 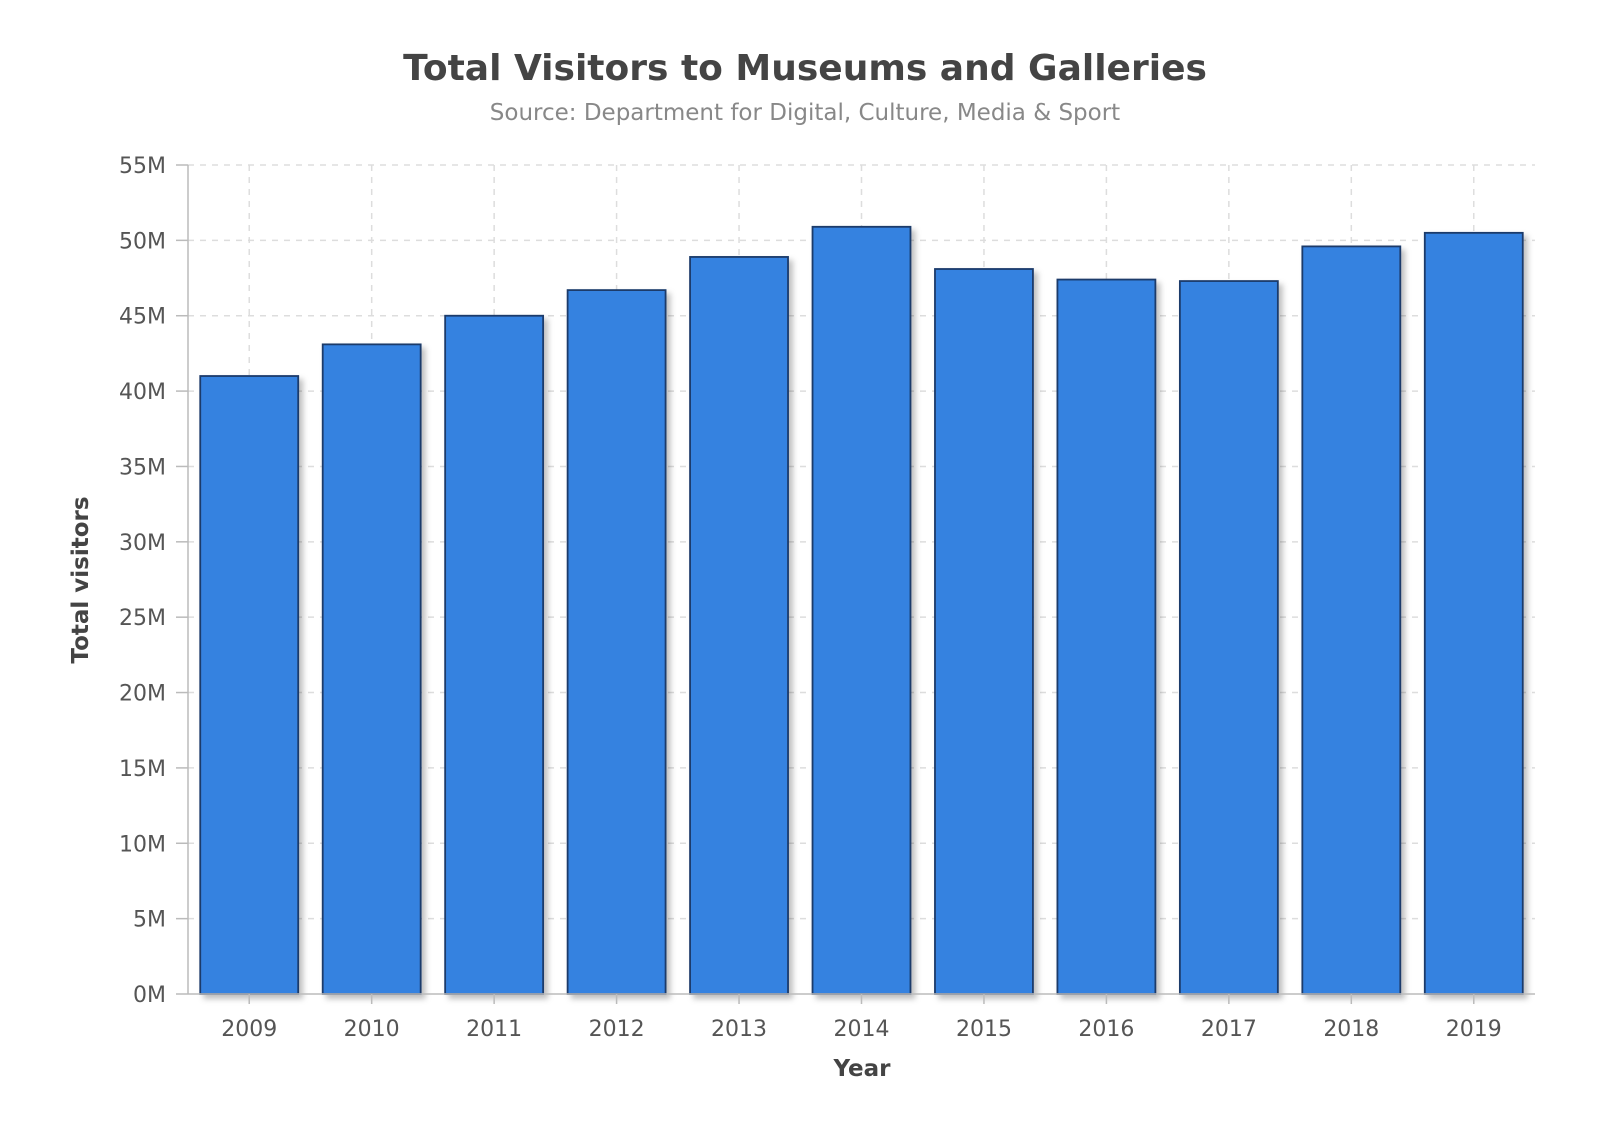 What do you see at coordinates (142, 844) in the screenshot?
I see `y-tick-label: 10M` at bounding box center [142, 844].